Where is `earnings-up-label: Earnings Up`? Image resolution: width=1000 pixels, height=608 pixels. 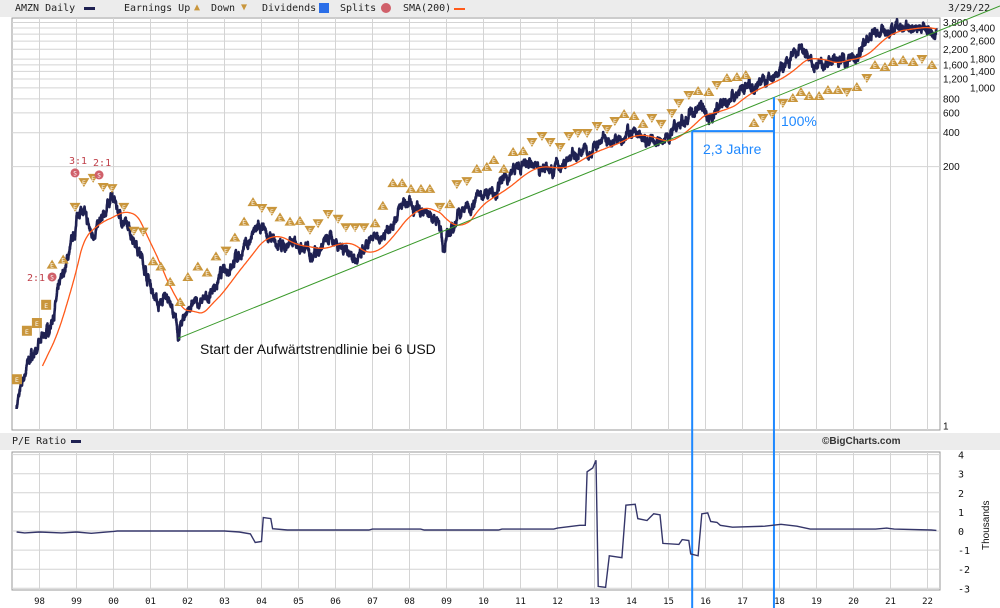
earnings-up-label: Earnings Up is located at coordinates (157, 8).